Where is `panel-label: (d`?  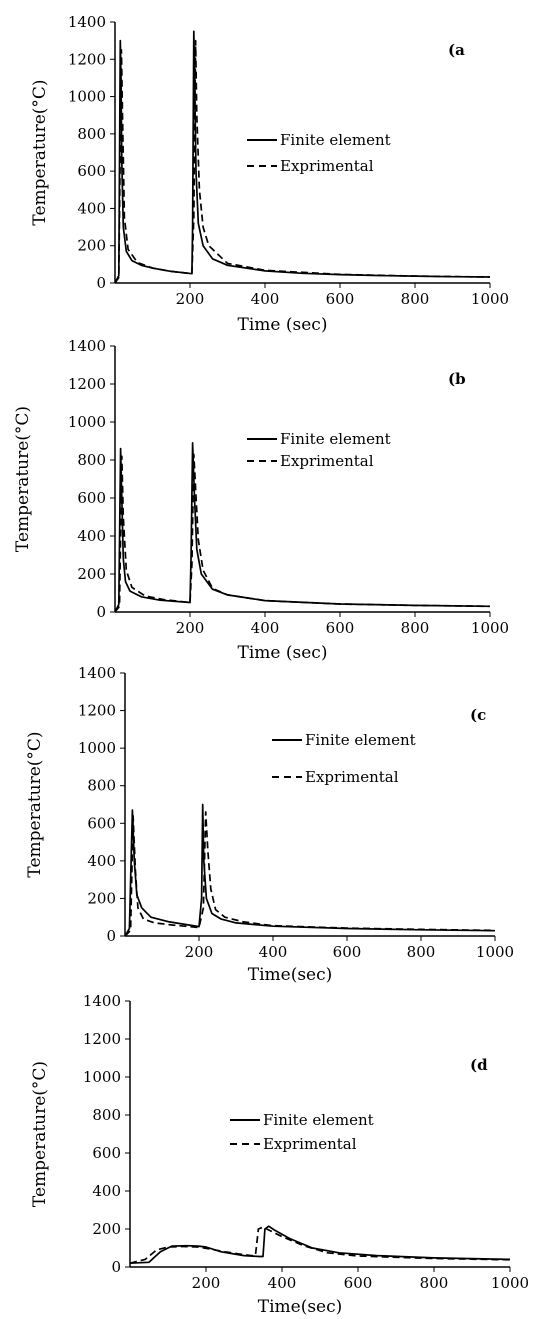 panel-label: (d is located at coordinates (479, 1065).